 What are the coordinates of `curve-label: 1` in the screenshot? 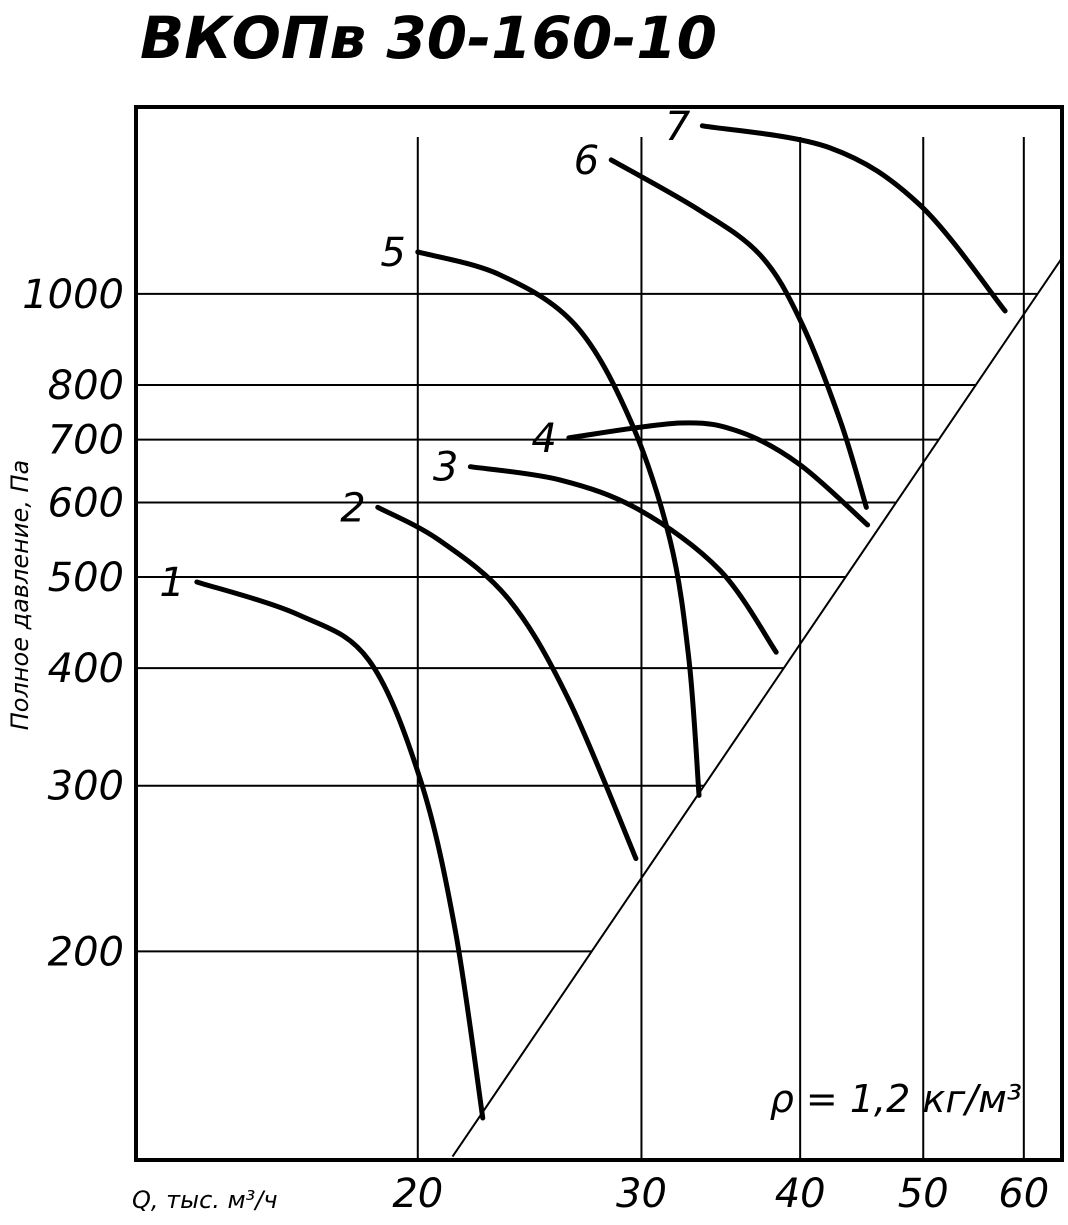 It's located at (171, 583).